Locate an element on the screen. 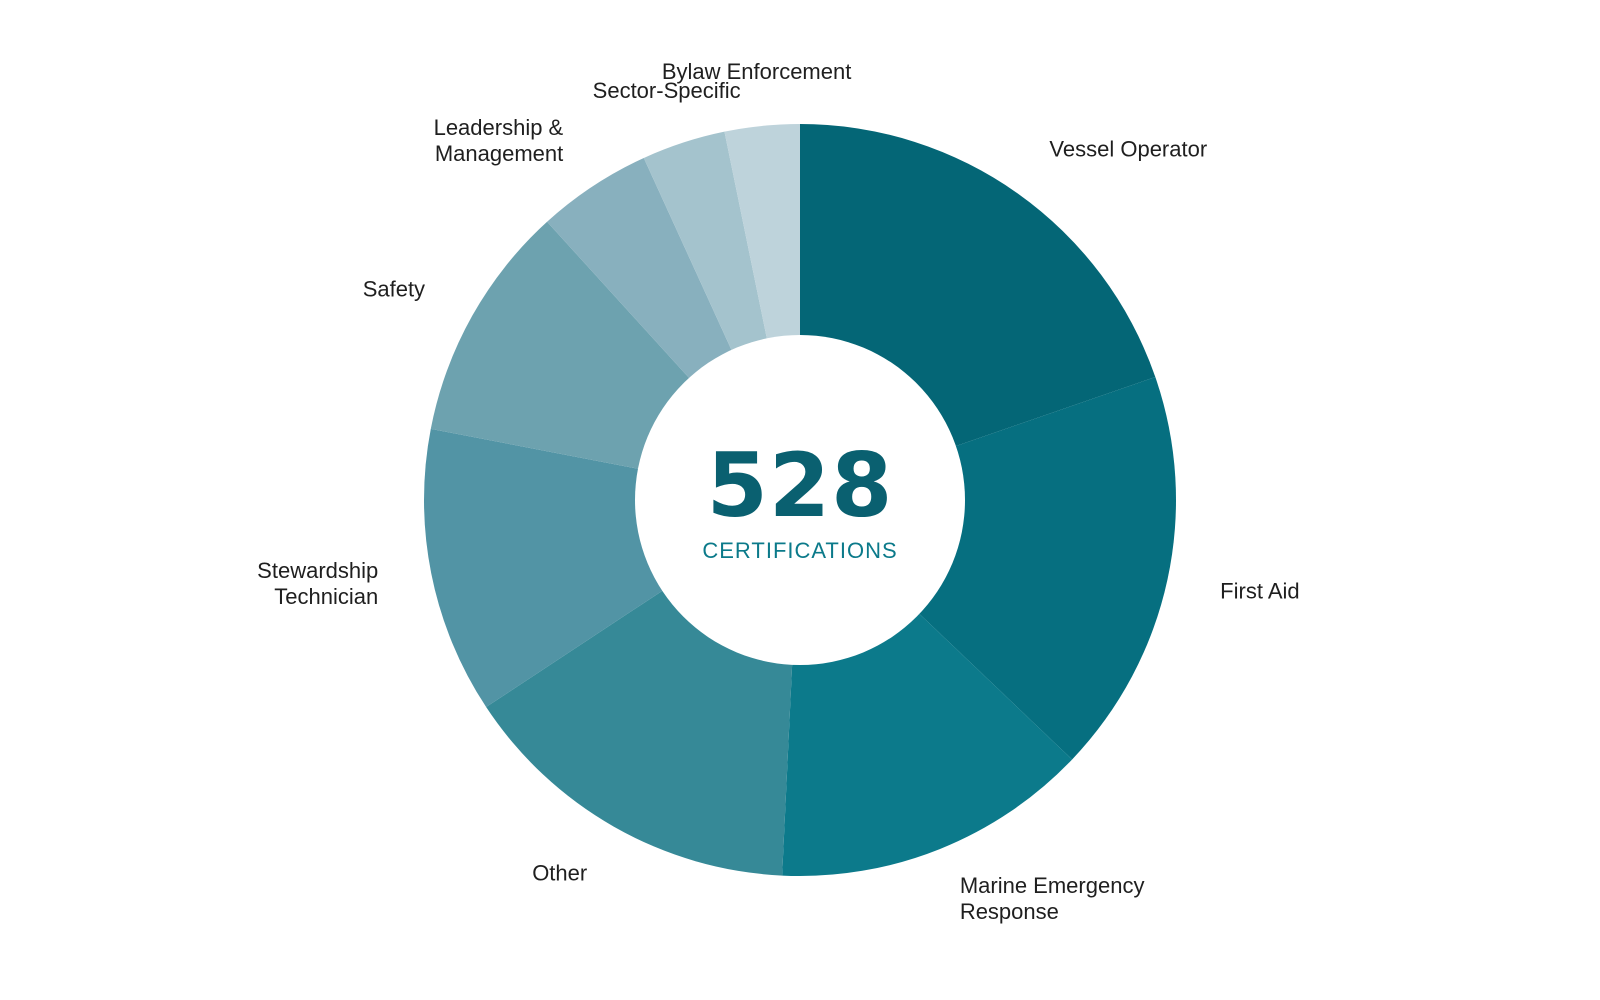 The height and width of the screenshot is (1000, 1600). label-leadership-and-management: Leadership & Management is located at coordinates (499, 140).